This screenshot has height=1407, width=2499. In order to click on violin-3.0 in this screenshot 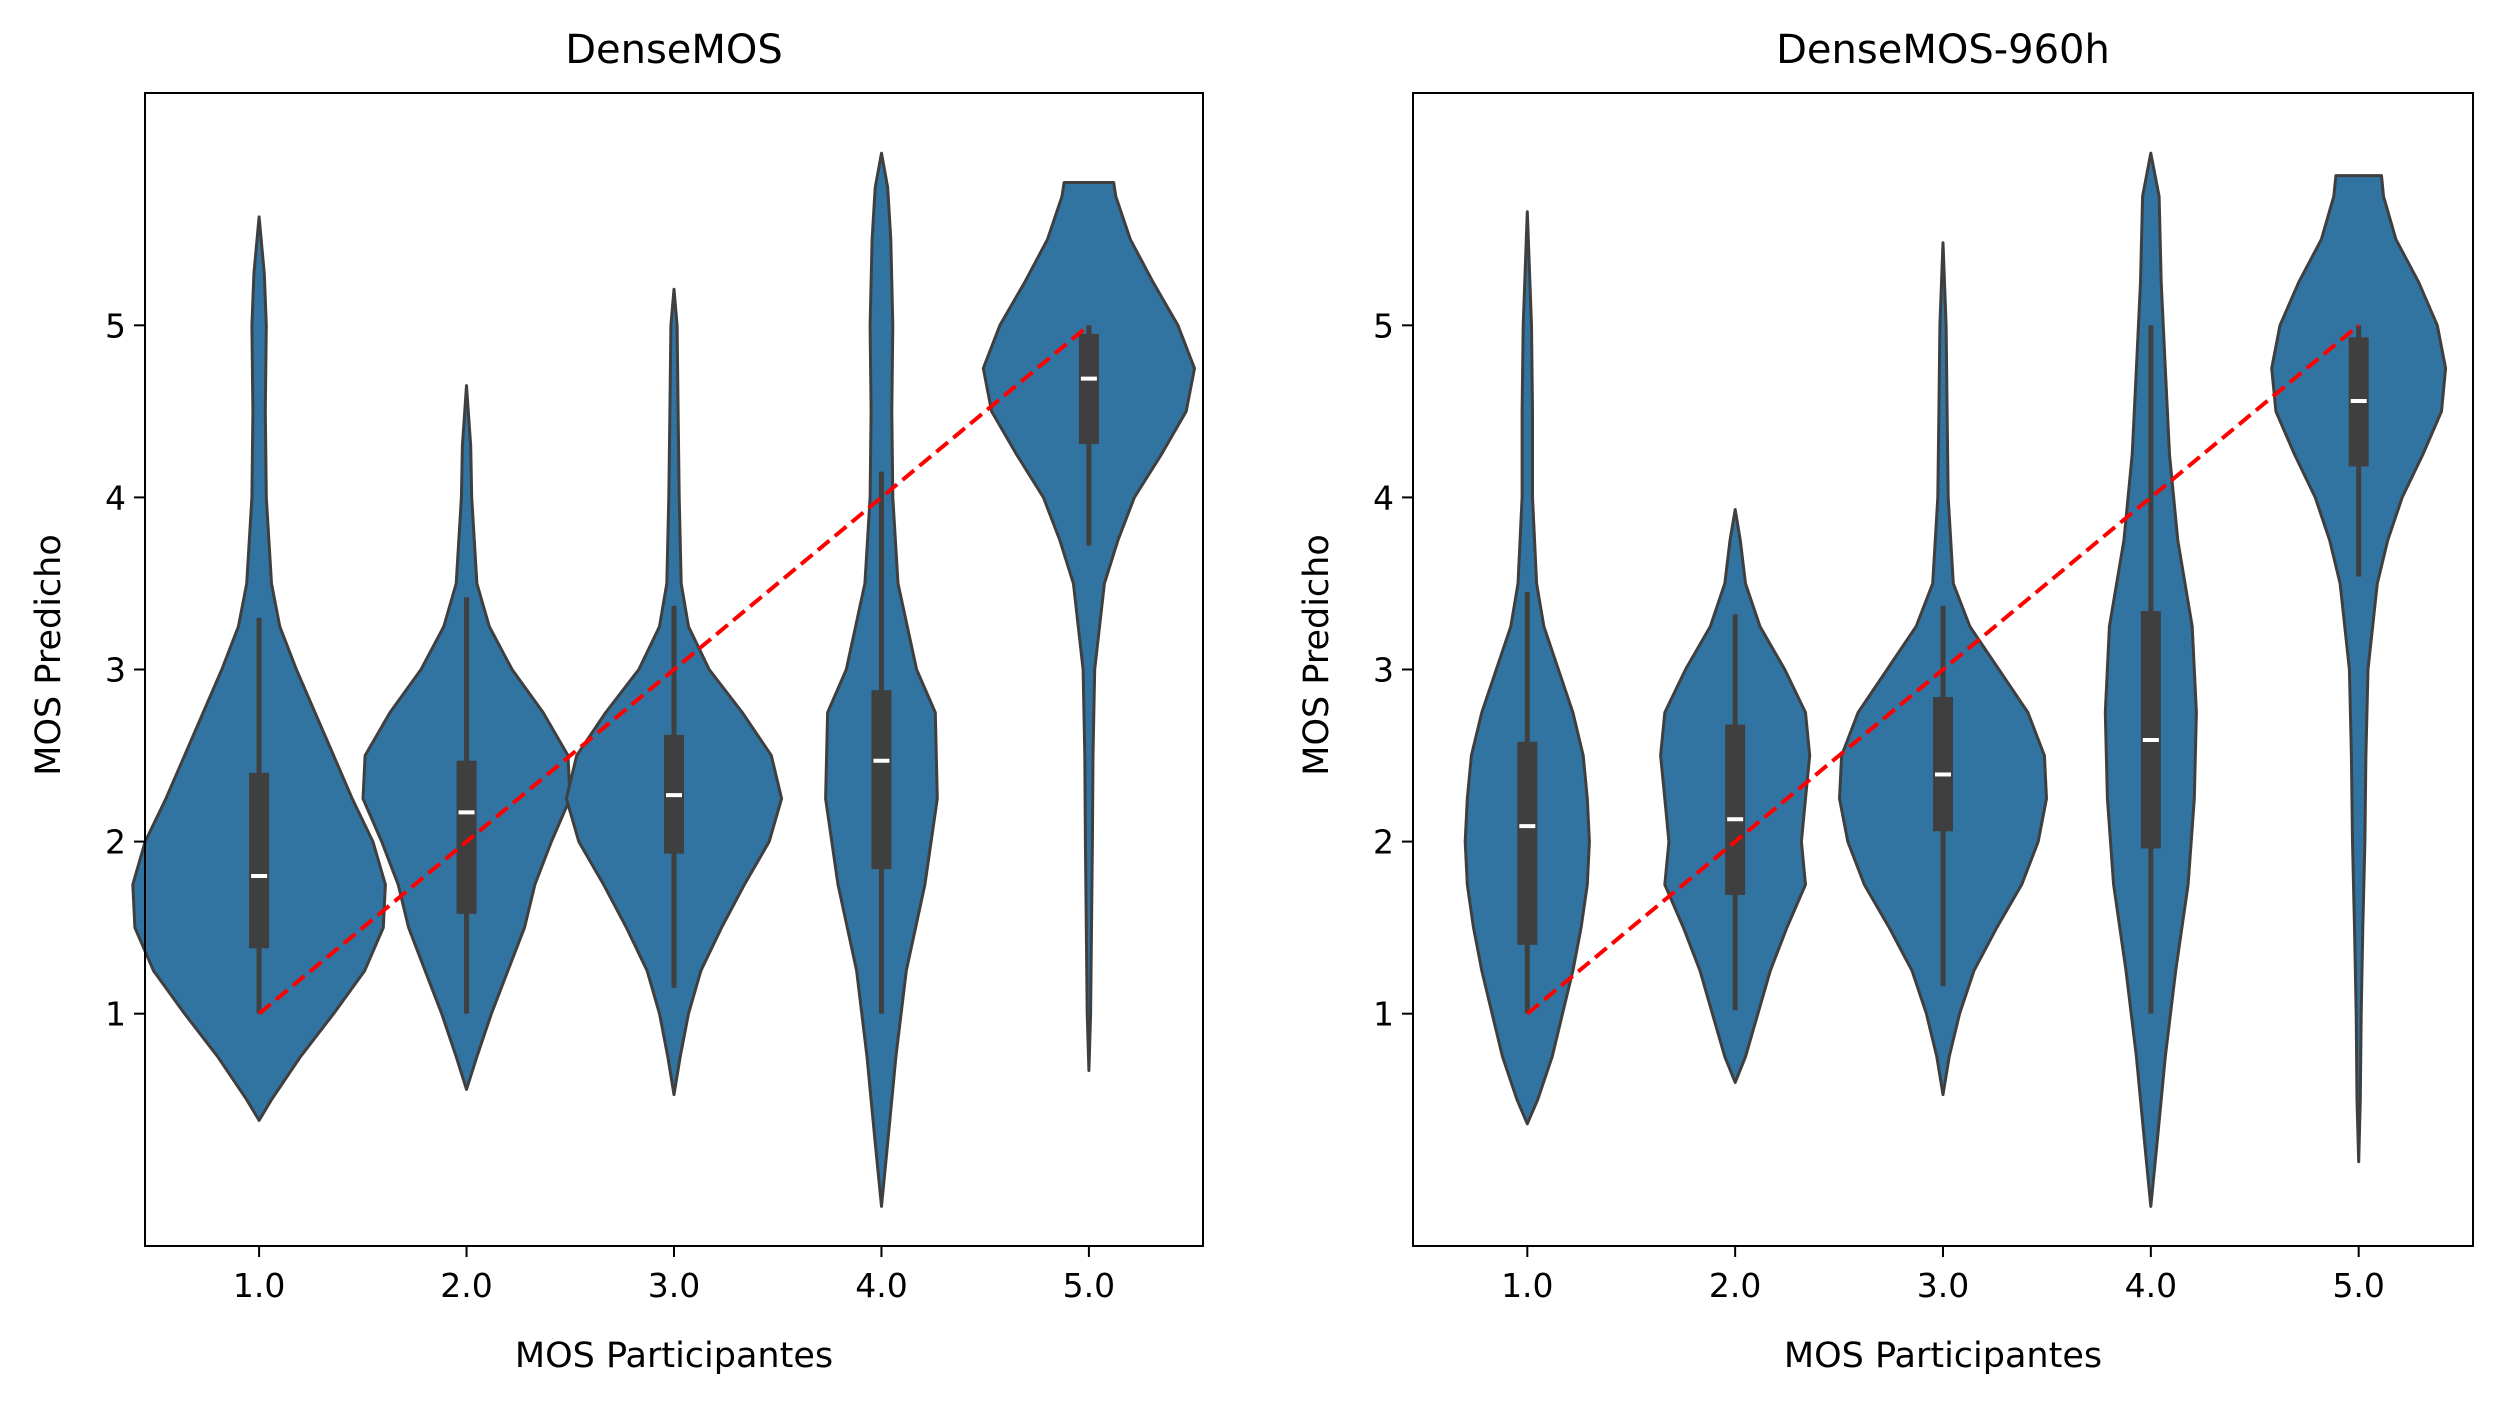, I will do `click(674, 692)`.